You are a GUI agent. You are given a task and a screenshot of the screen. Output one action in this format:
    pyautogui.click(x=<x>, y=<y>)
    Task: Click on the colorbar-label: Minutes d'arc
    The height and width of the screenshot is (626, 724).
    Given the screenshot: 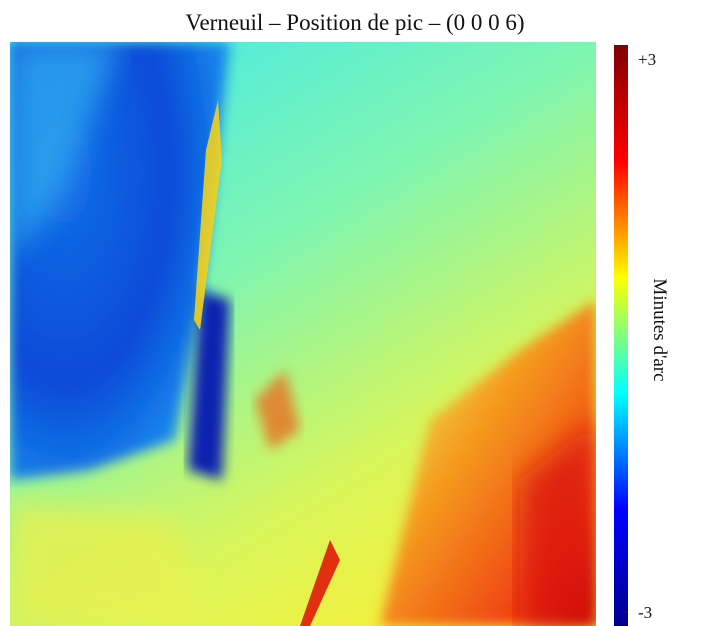 What is the action you would take?
    pyautogui.click(x=659, y=329)
    